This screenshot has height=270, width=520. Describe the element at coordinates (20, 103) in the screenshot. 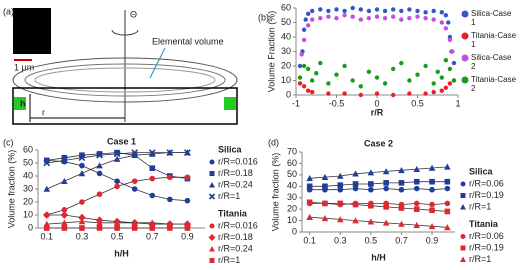

I see `element-box` at that location.